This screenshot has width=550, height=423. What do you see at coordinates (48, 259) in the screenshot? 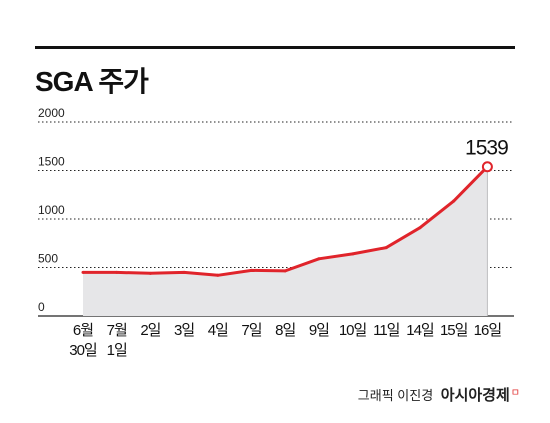
I see `y-tick-label: 500` at bounding box center [48, 259].